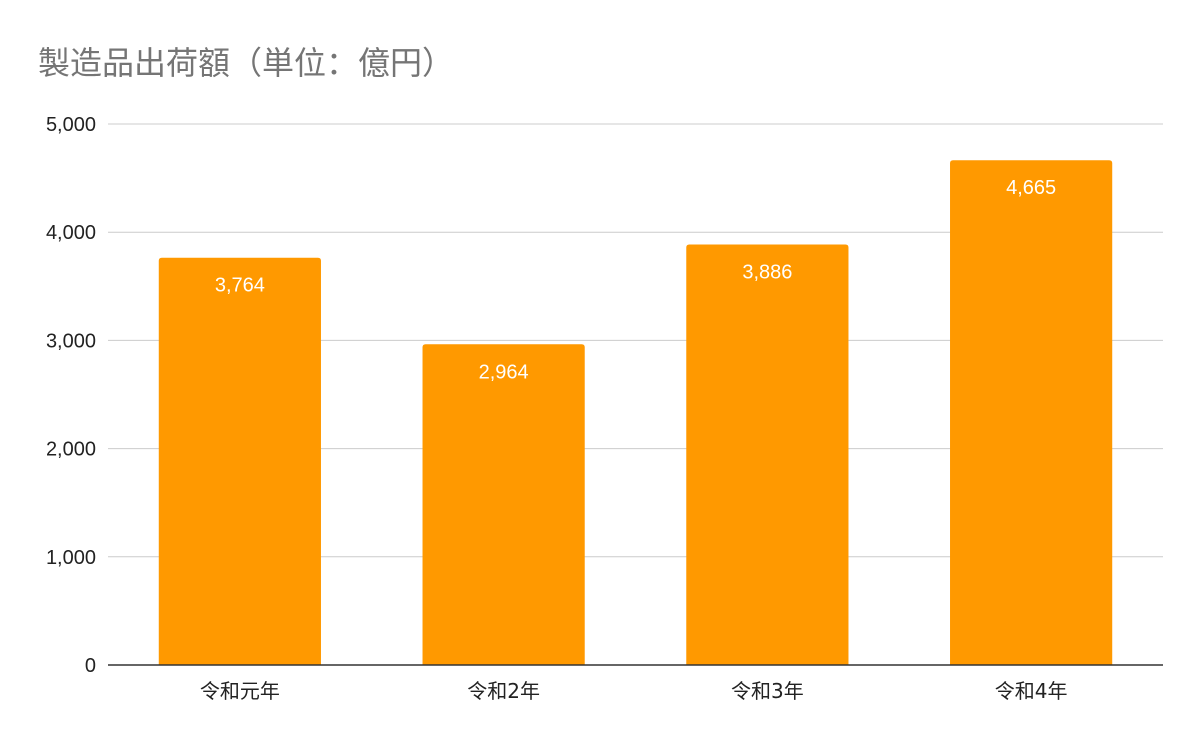 This screenshot has height=742, width=1200. I want to click on chart-title: 製造品出荷額（単位：億円）, so click(246, 63).